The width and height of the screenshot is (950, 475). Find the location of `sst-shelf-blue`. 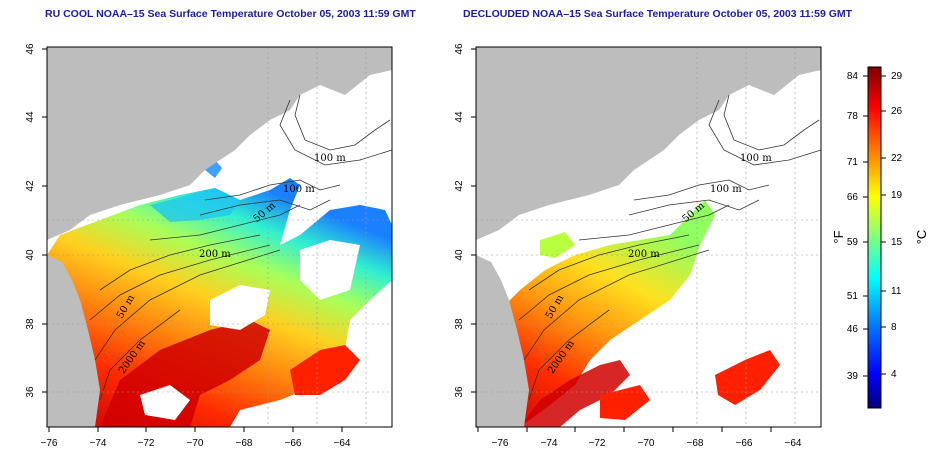

sst-shelf-blue is located at coordinates (195, 205).